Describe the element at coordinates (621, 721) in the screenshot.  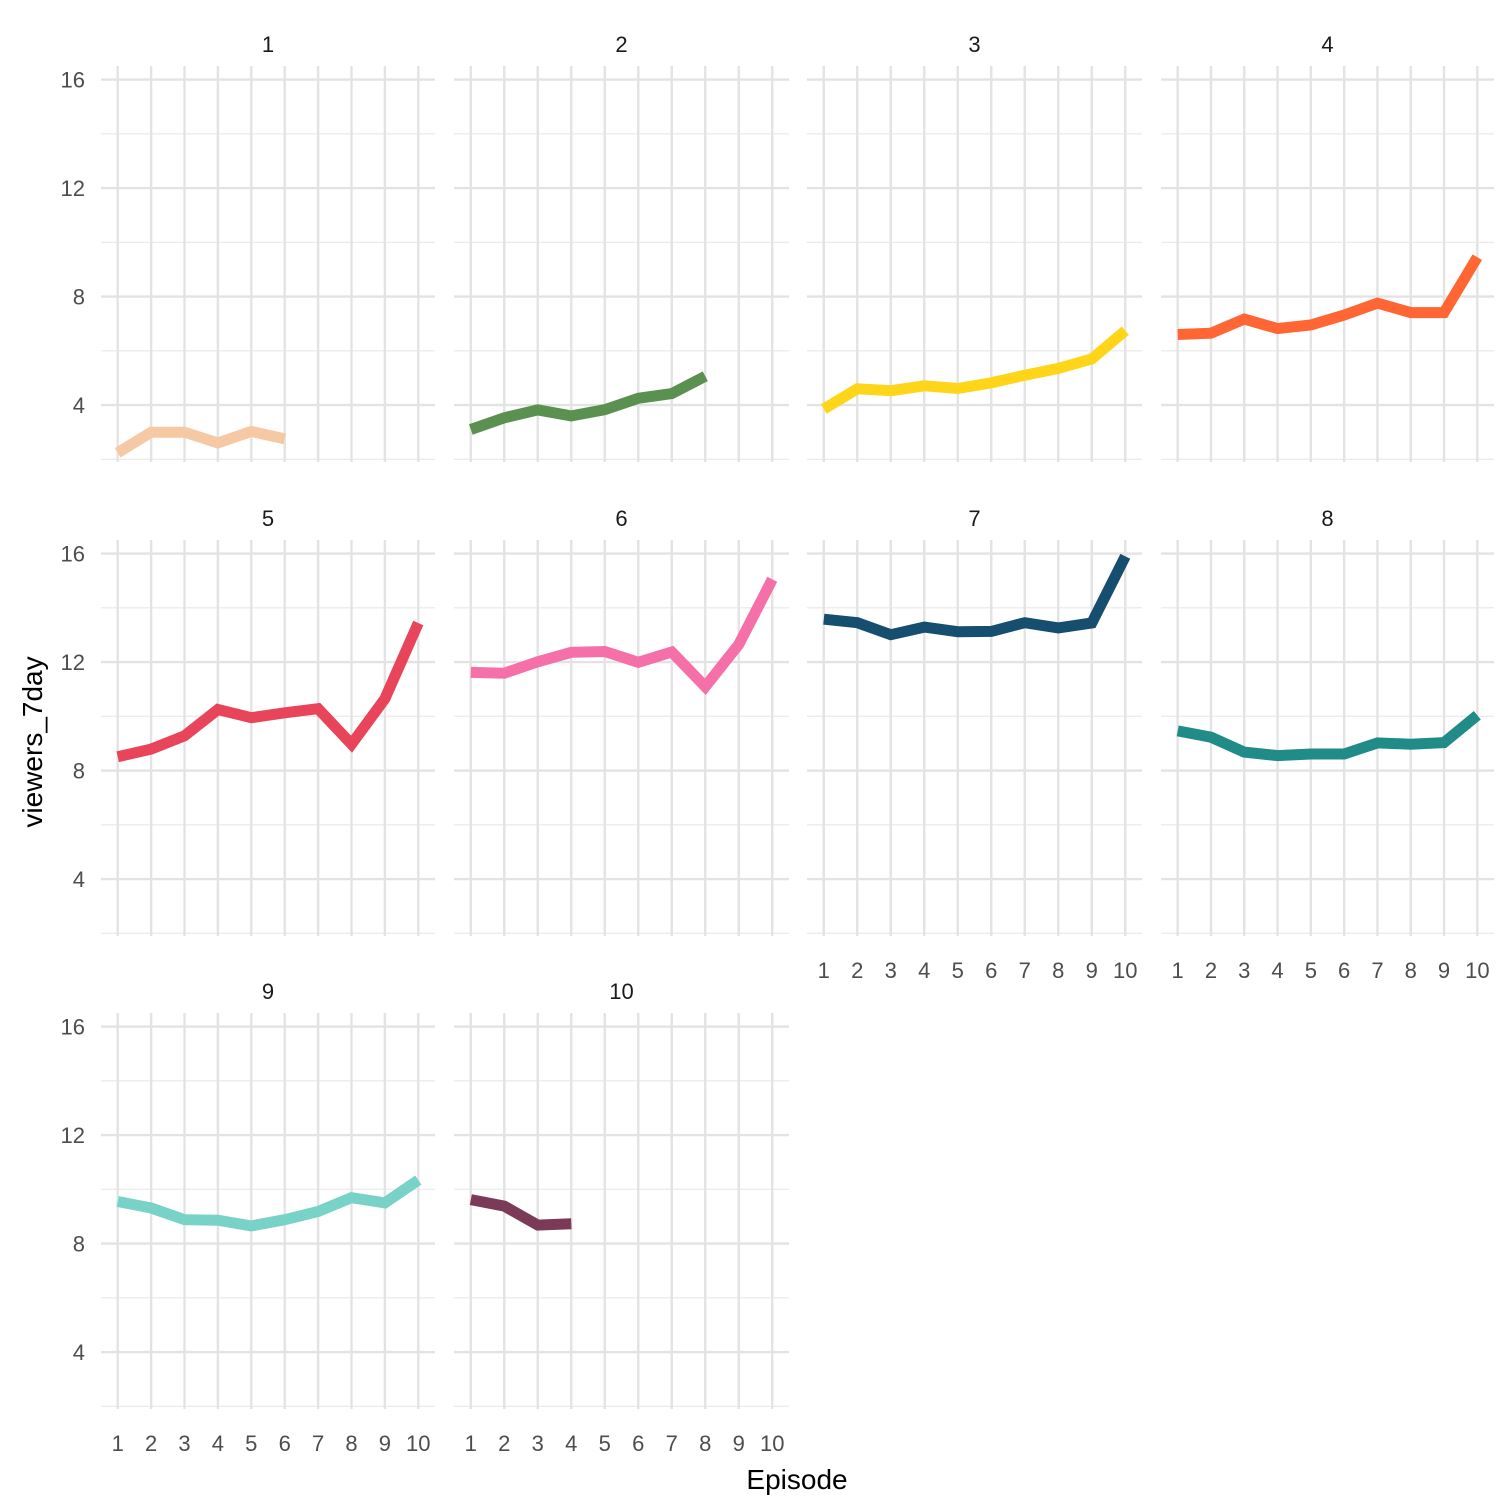
I see `panel-6: 6` at that location.